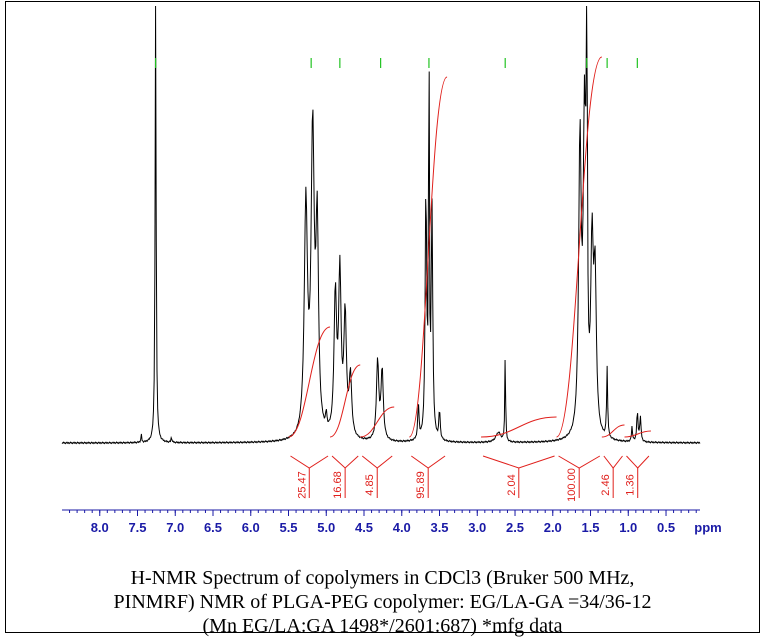 The width and height of the screenshot is (768, 639). Describe the element at coordinates (628, 527) in the screenshot. I see `x-tick-label: 1.0` at that location.